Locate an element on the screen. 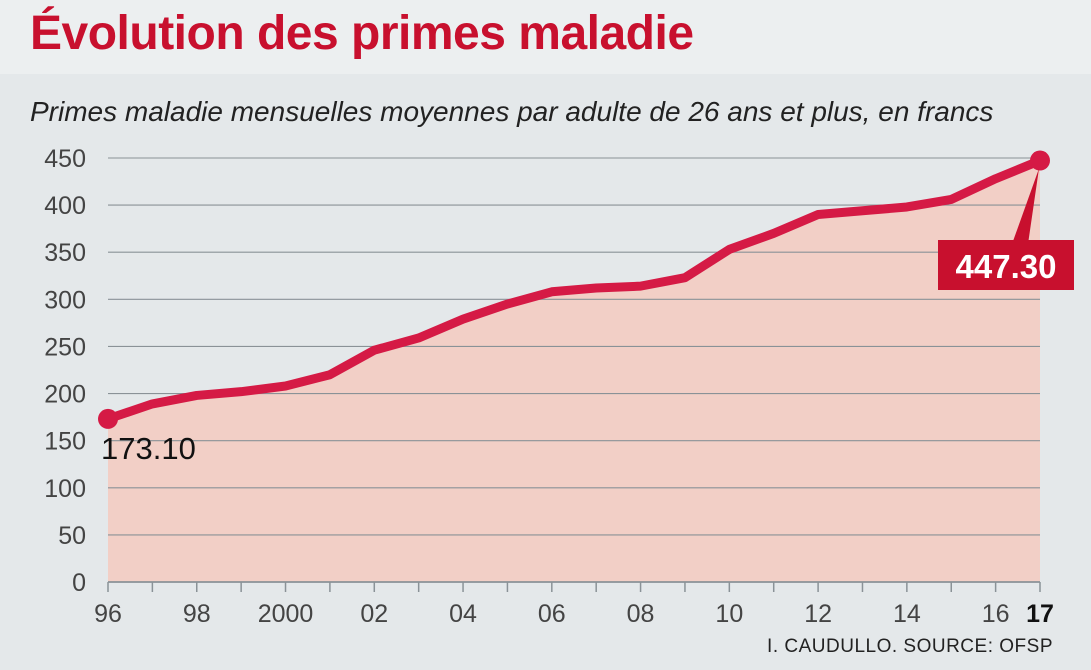 This screenshot has height=670, width=1091. x-tick-label: 10 is located at coordinates (729, 614).